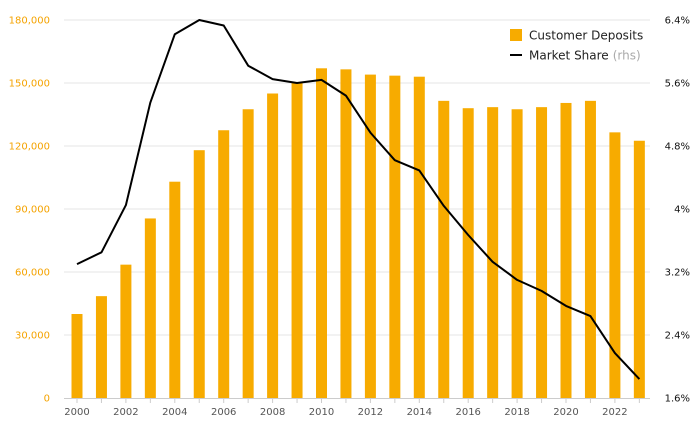  I want to click on x-tick-label: 2022, so click(614, 412).